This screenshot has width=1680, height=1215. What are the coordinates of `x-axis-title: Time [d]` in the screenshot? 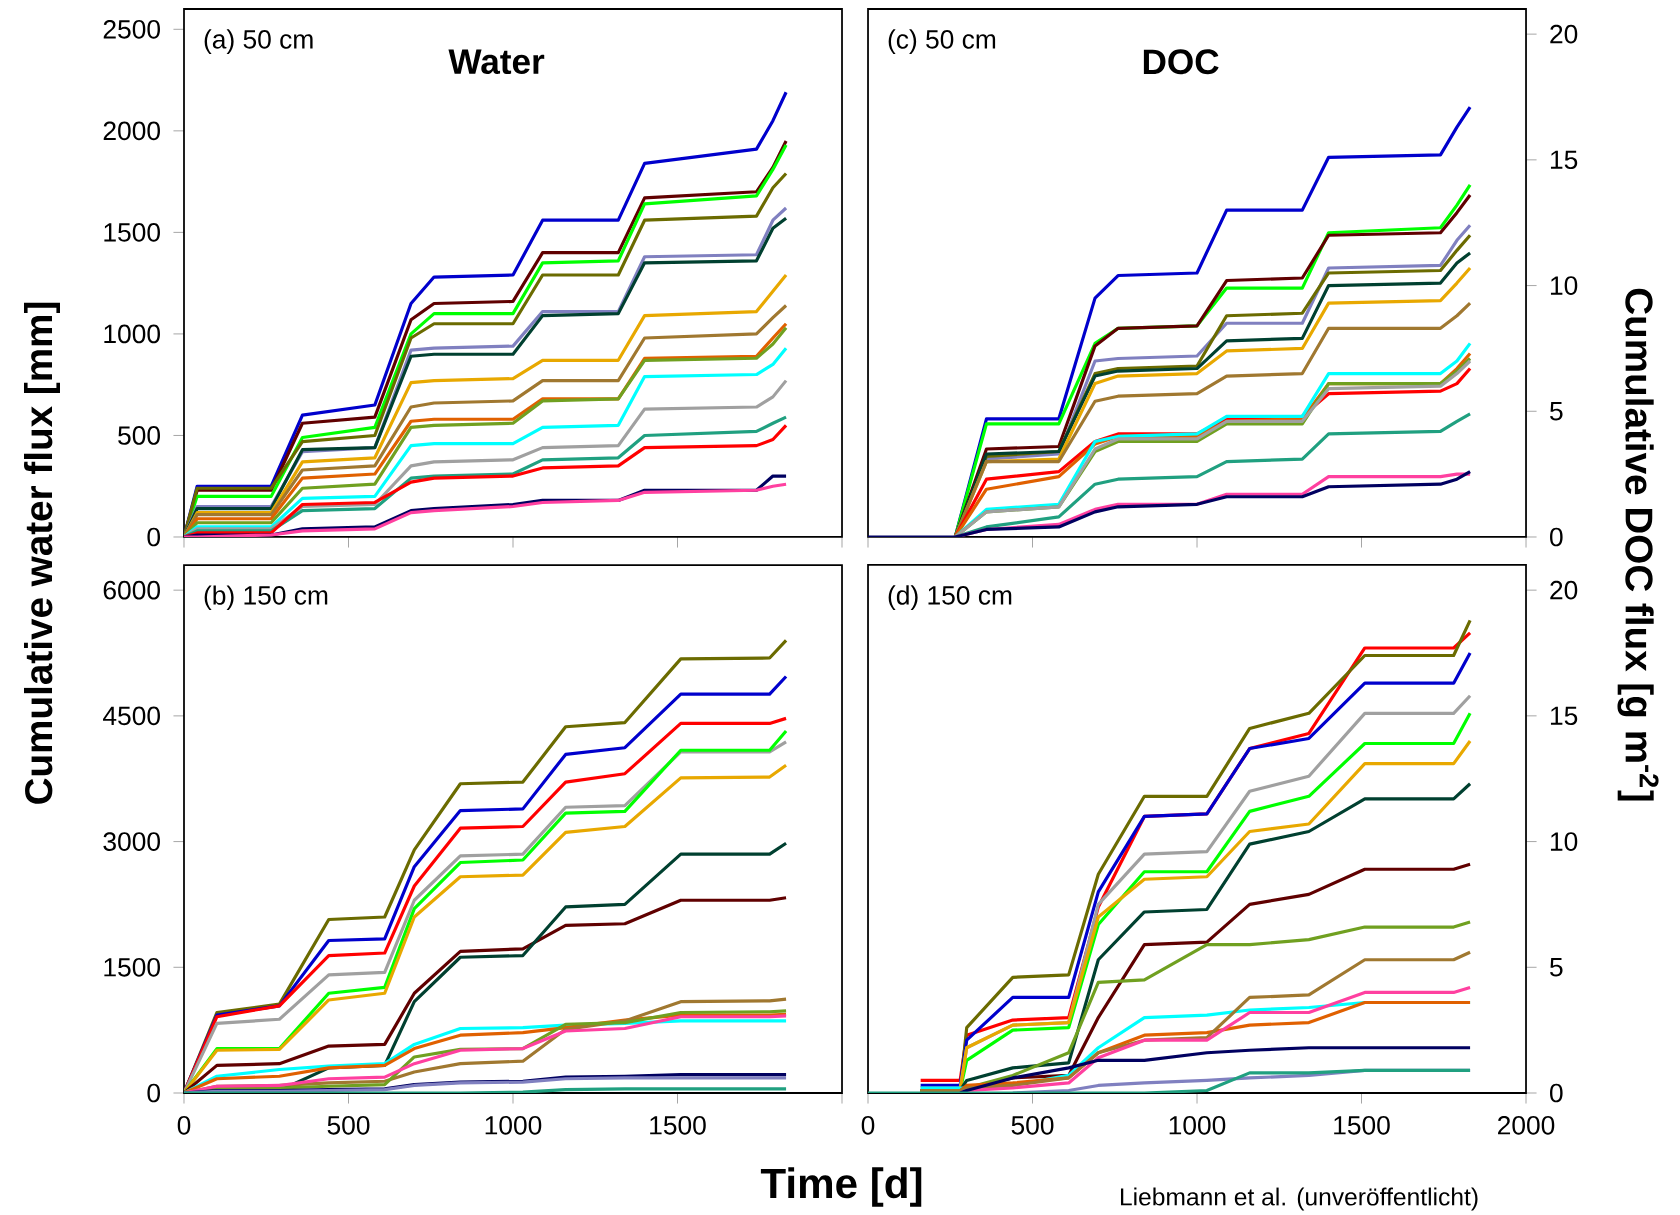 It's located at (841, 1187).